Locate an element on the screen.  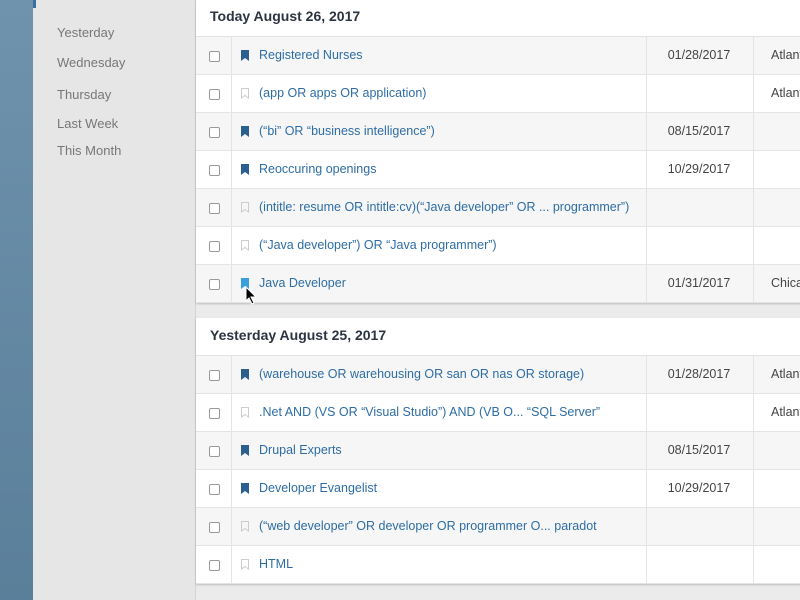
search-row: Java Developer 01/31/2017 Chicago is located at coordinates (498, 284).